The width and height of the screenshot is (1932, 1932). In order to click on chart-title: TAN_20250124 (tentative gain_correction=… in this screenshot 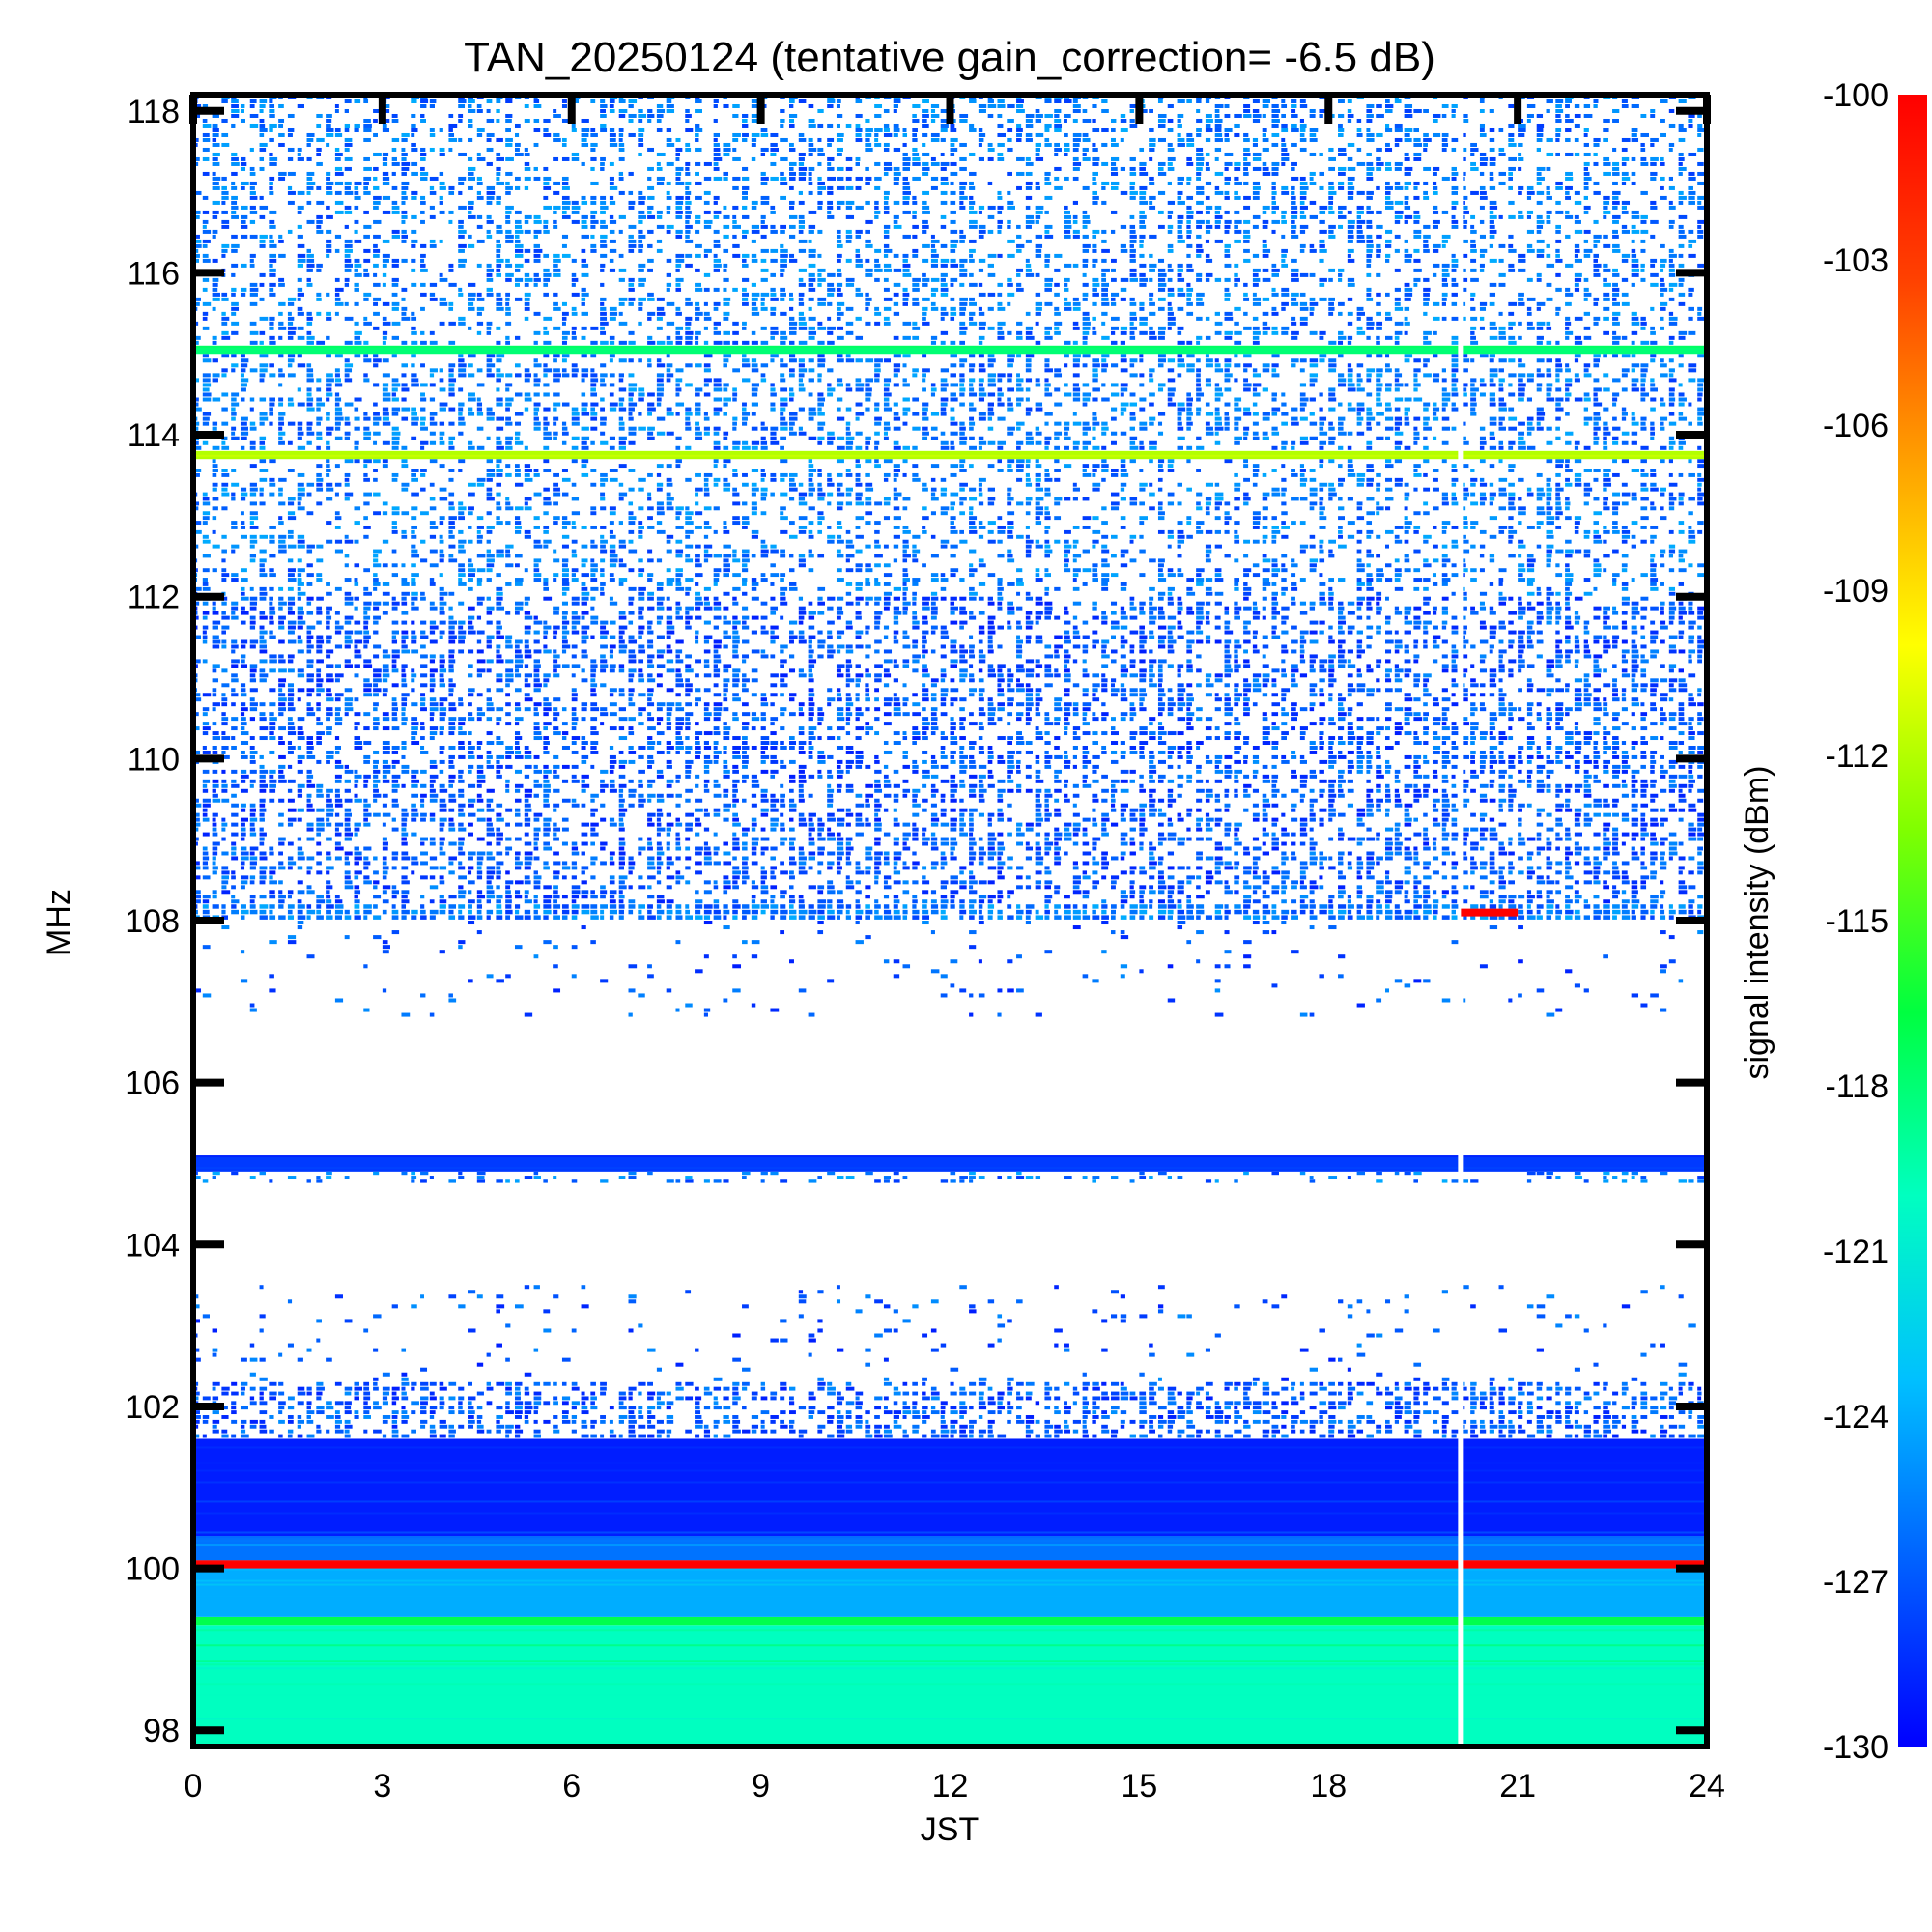, I will do `click(949, 57)`.